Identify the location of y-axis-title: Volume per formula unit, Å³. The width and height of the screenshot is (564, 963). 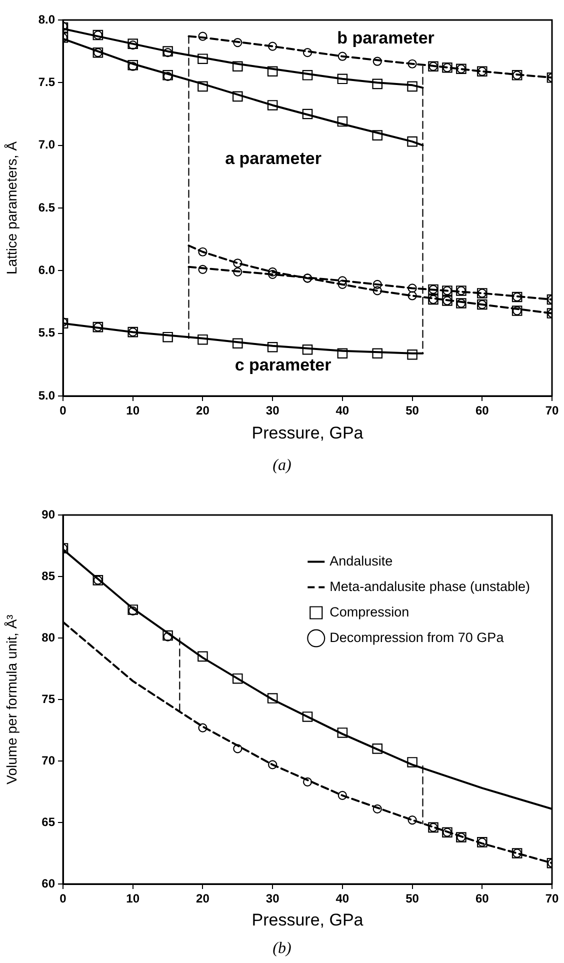
(11, 699).